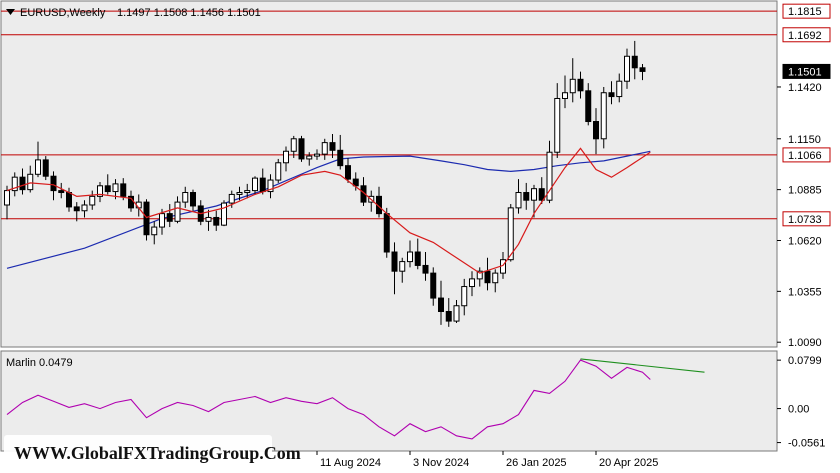 The width and height of the screenshot is (840, 473). What do you see at coordinates (798, 410) in the screenshot?
I see `osc-tick-label: 0.00` at bounding box center [798, 410].